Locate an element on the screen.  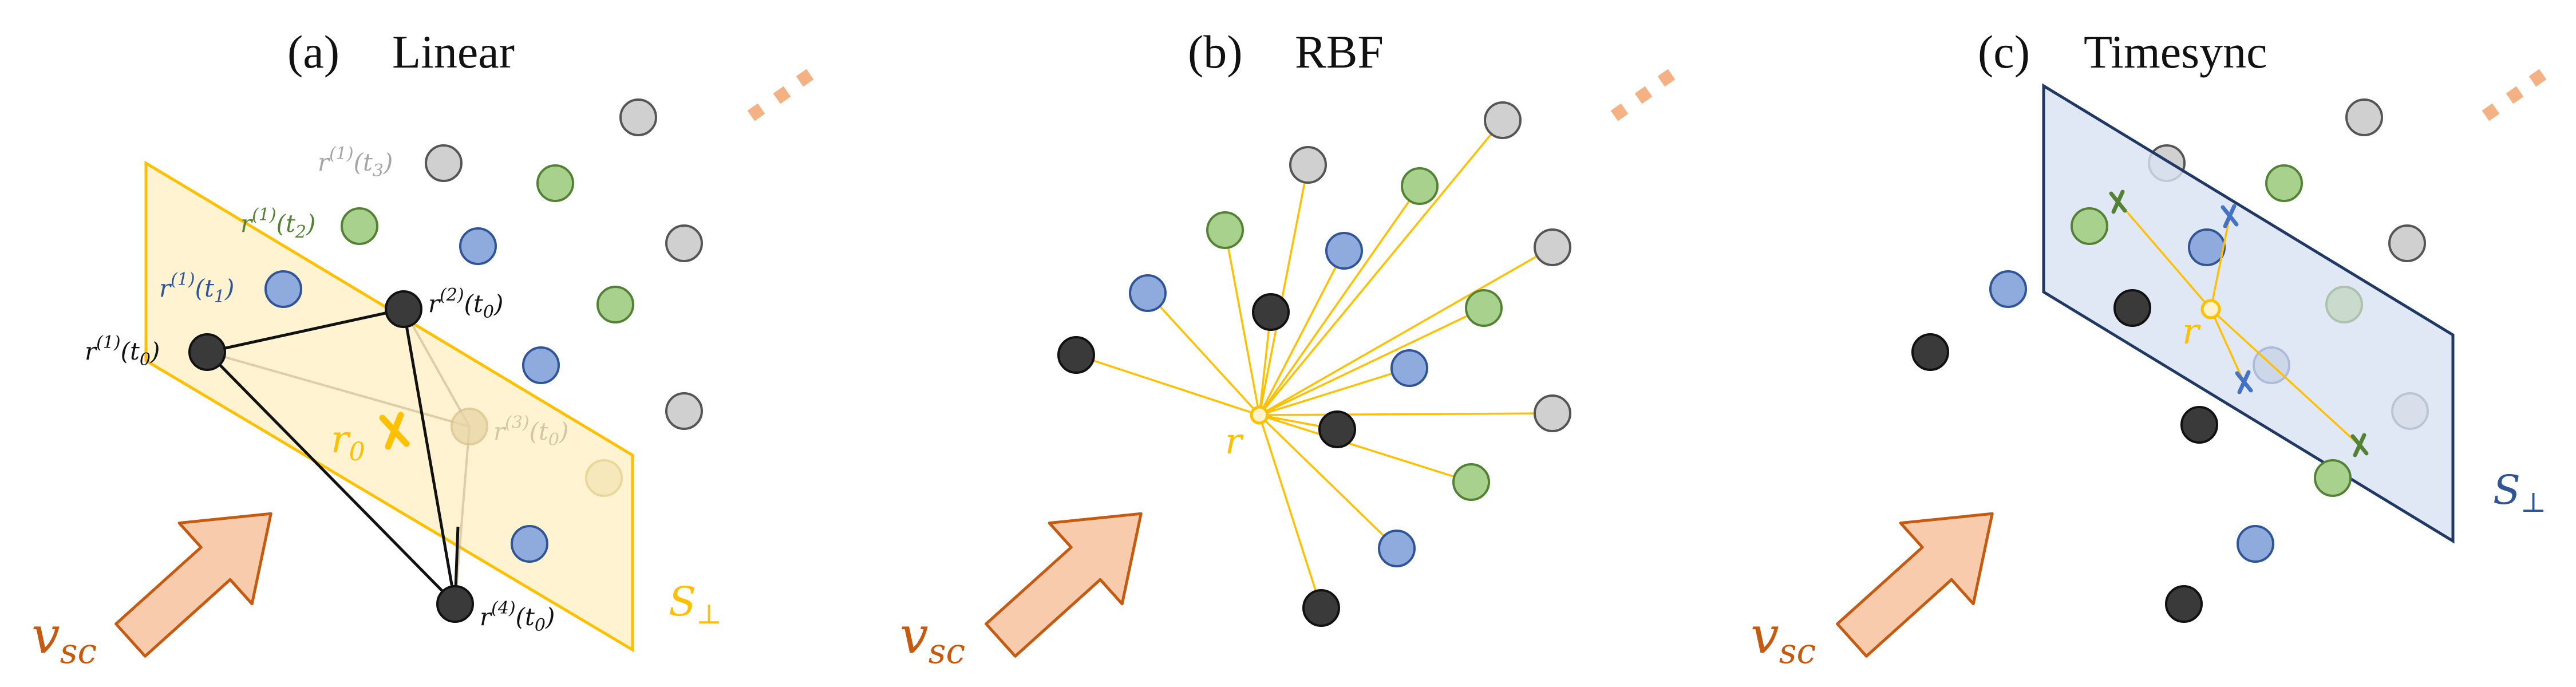
label-r4-t0: r(4)(t0) is located at coordinates (517, 617).